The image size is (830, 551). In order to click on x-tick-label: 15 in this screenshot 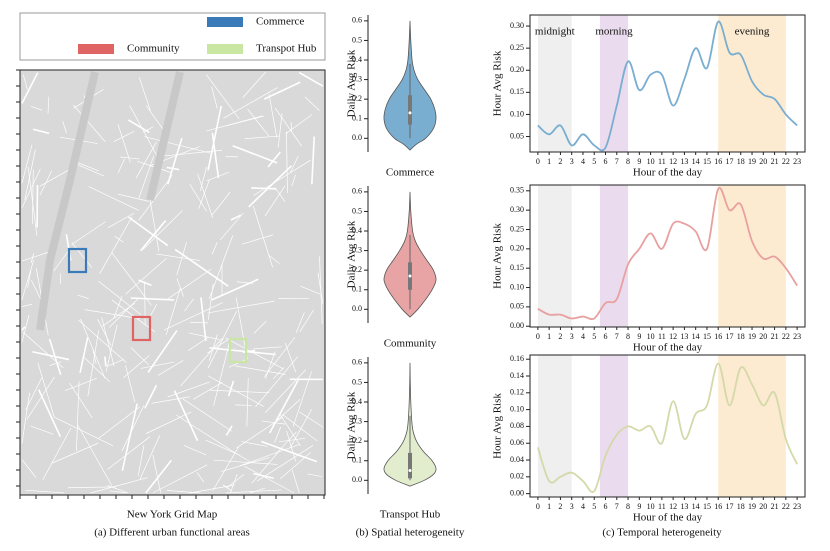, I will do `click(707, 506)`.